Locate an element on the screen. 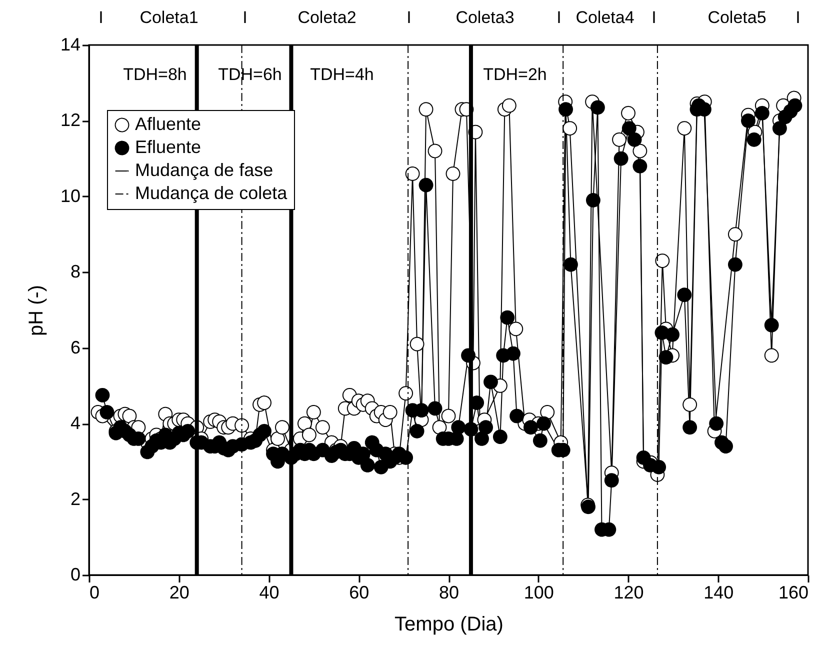  x-axis-title: Tempo (Dia) is located at coordinates (449, 625).